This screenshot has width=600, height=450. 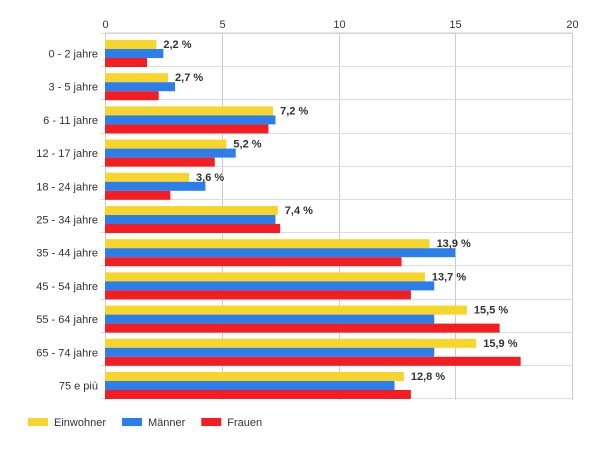 I want to click on x-tick-label-10: 10, so click(x=339, y=25).